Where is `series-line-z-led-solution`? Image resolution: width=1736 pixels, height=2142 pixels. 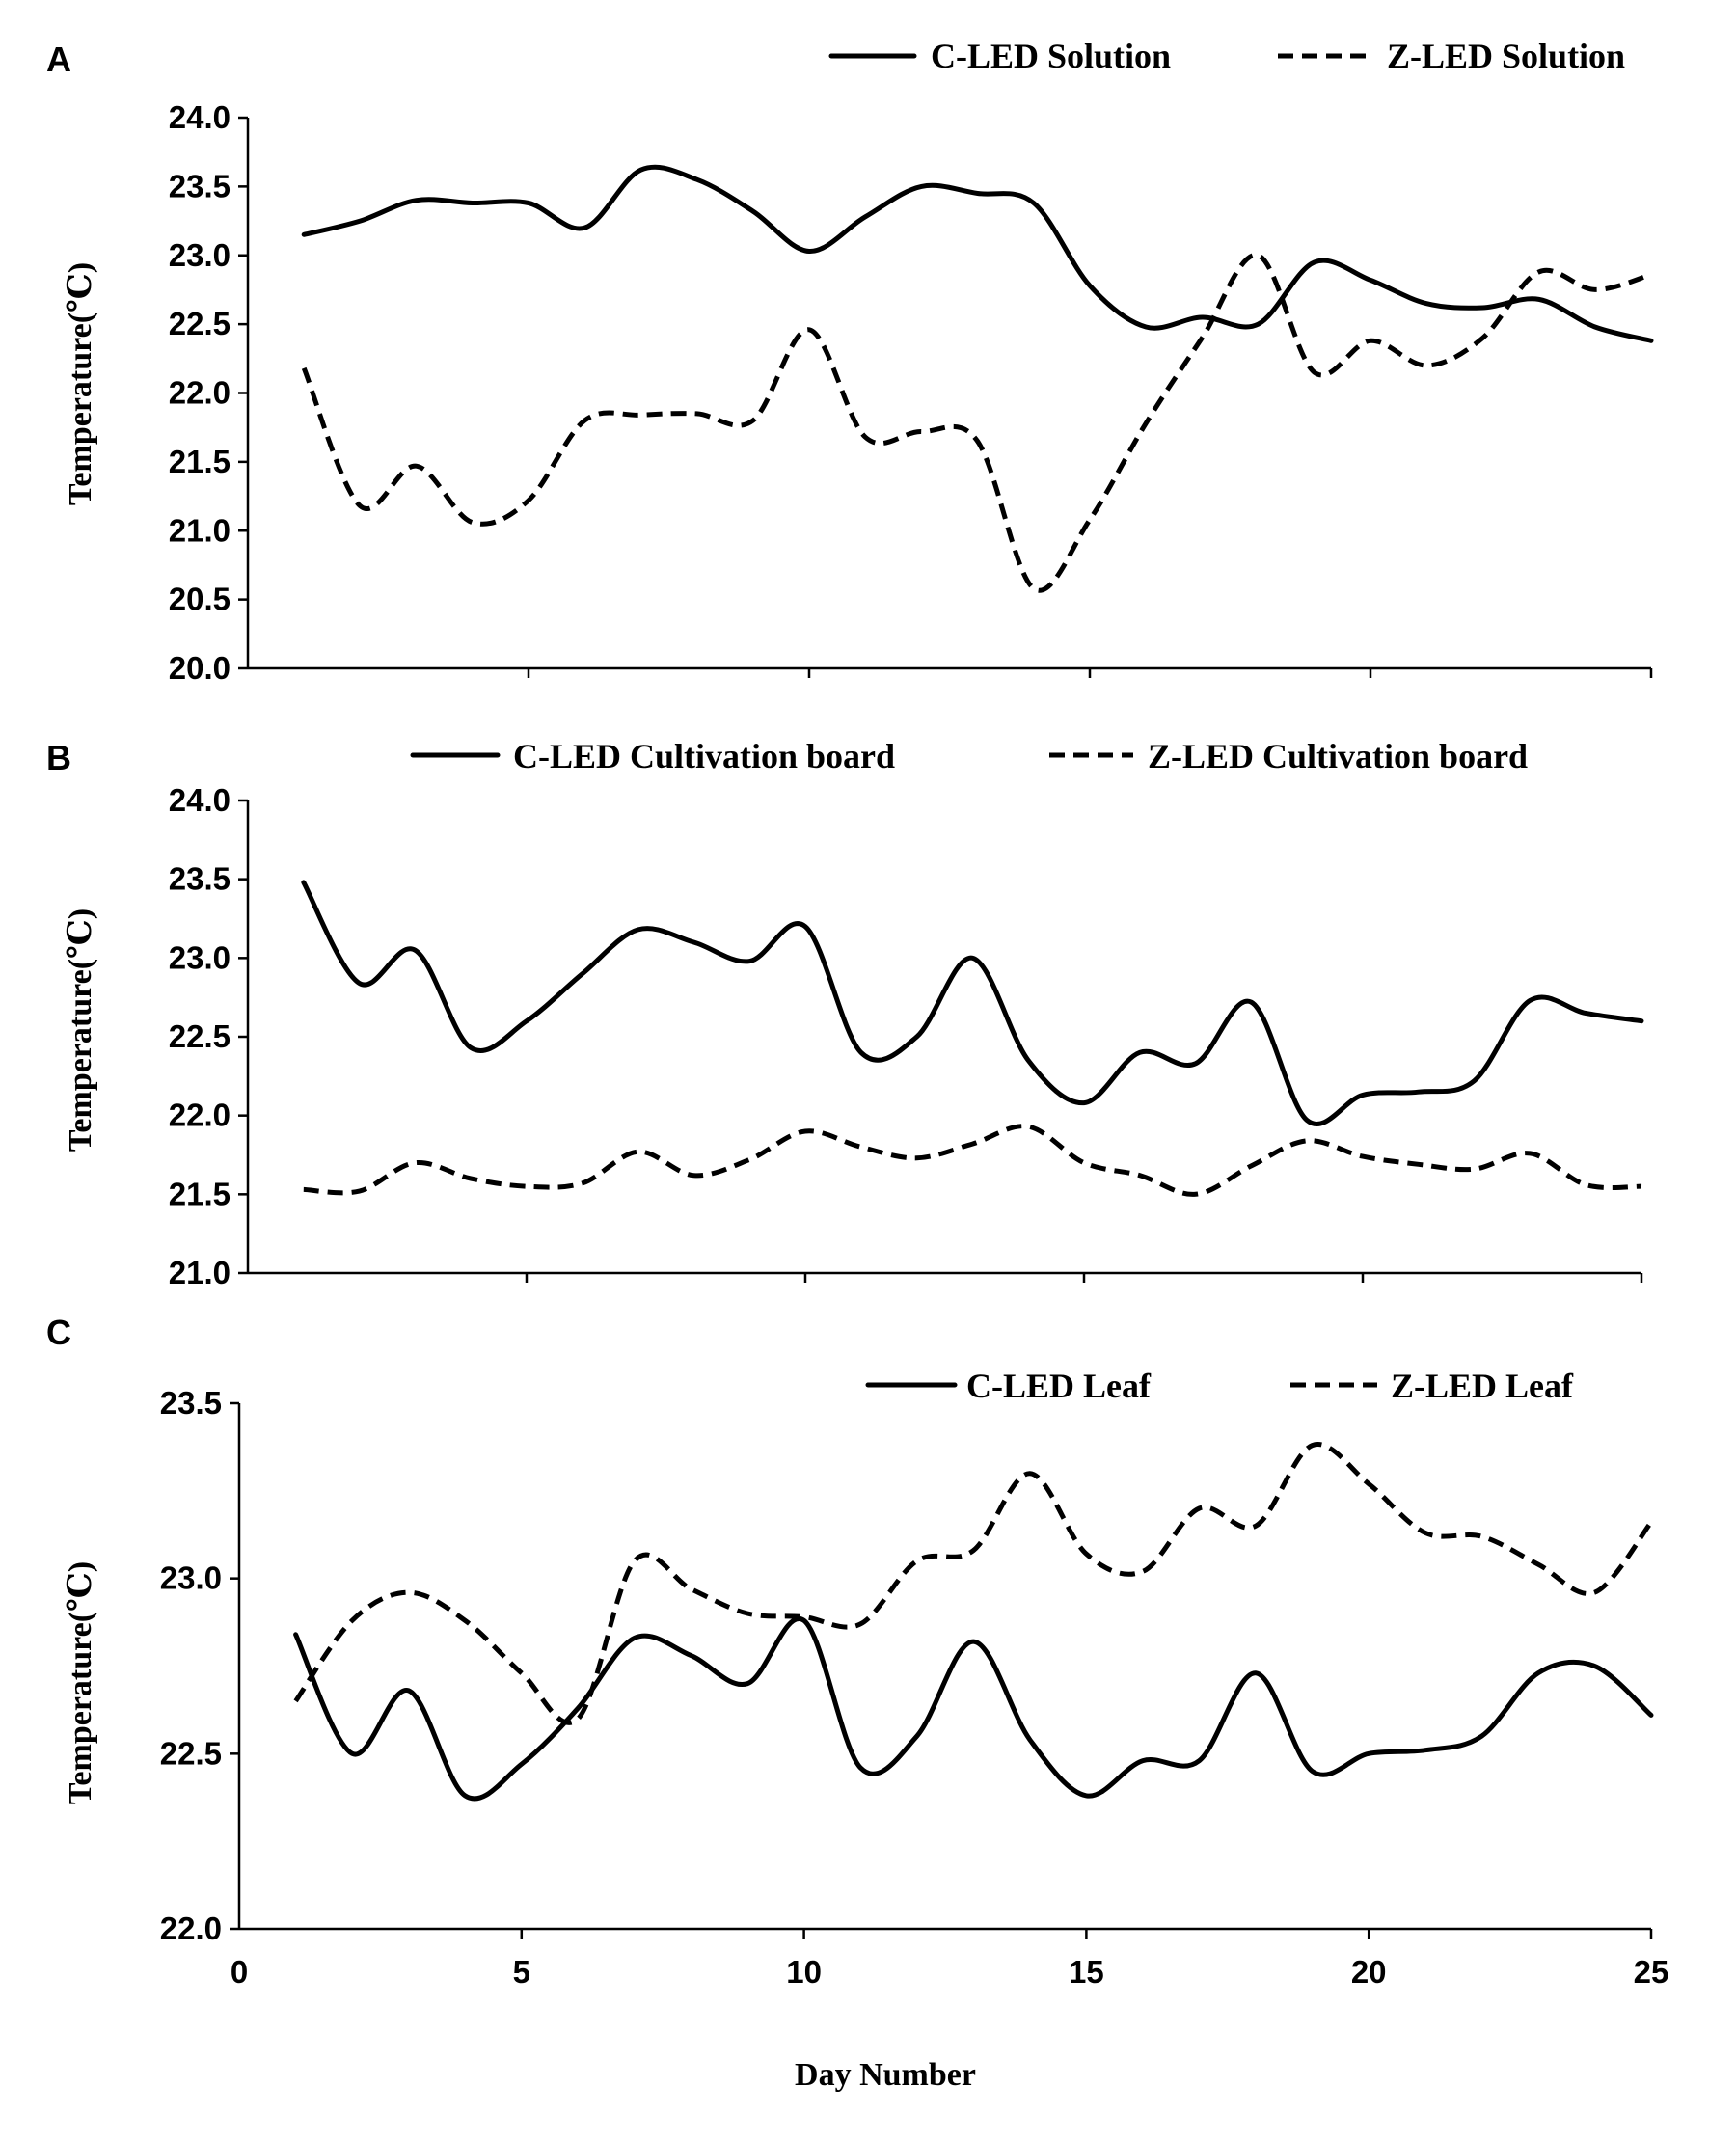
series-line-z-led-solution is located at coordinates (977, 423).